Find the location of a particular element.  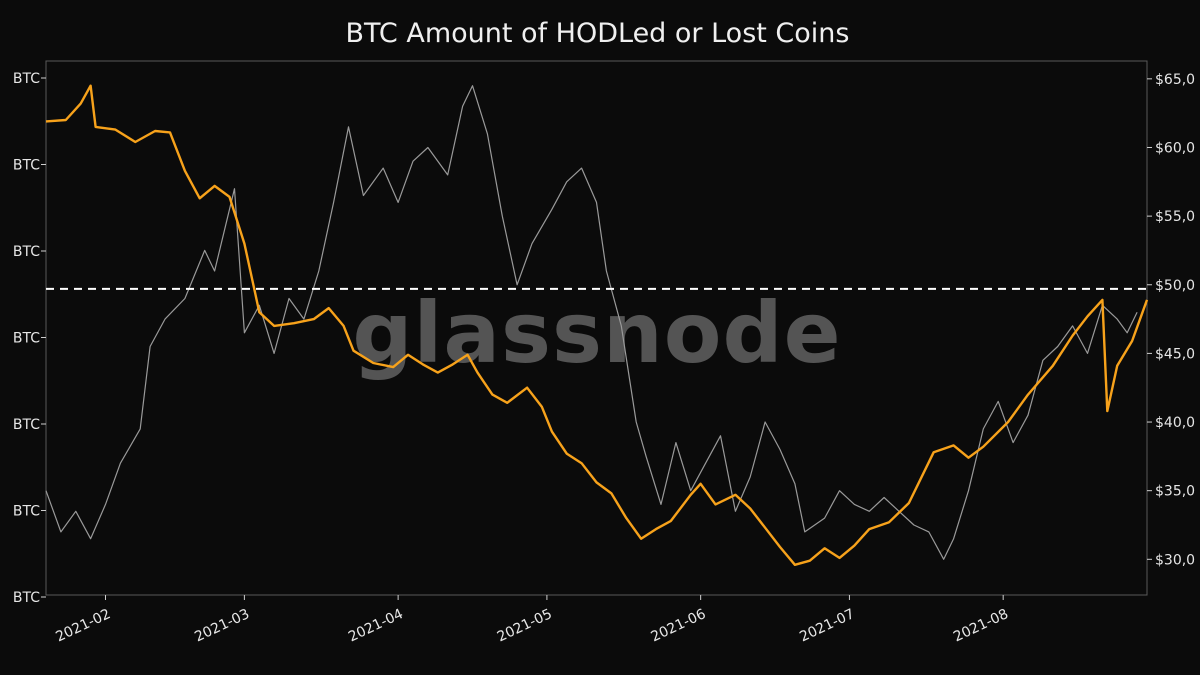

right-tick-label: $35,0 is located at coordinates (1175, 492).